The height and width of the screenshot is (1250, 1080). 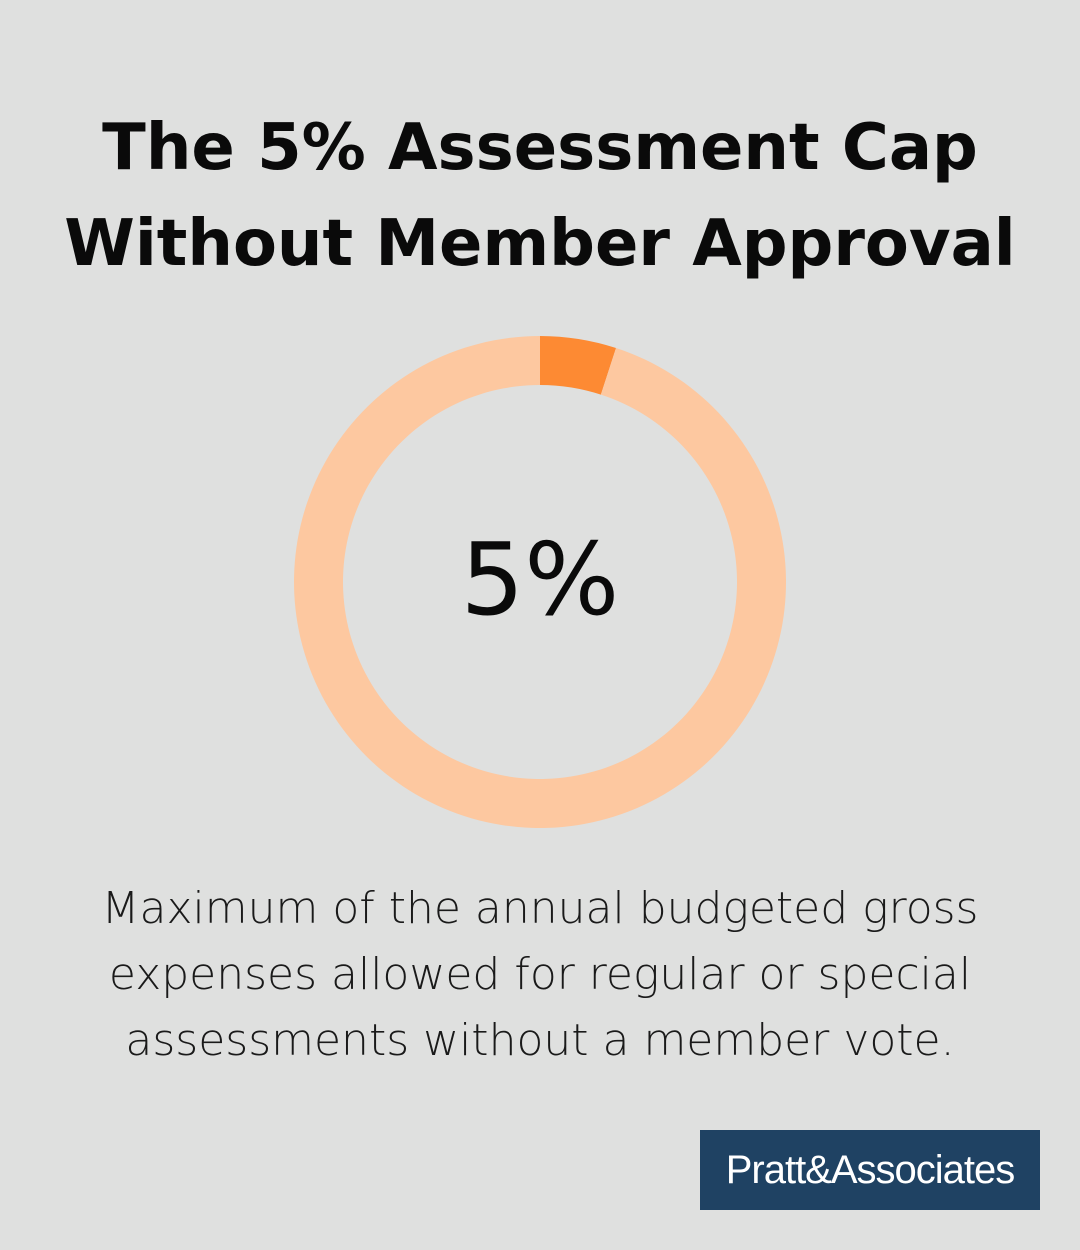 I want to click on slice-highlight, so click(x=578, y=365).